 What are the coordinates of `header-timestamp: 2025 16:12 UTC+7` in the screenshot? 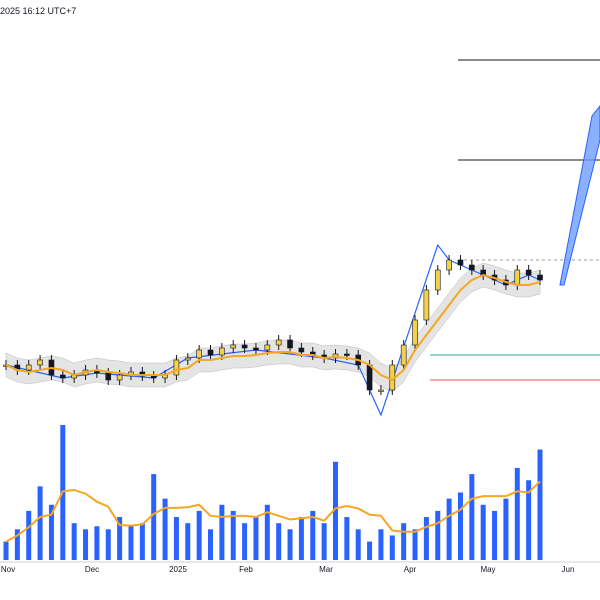 It's located at (38, 11).